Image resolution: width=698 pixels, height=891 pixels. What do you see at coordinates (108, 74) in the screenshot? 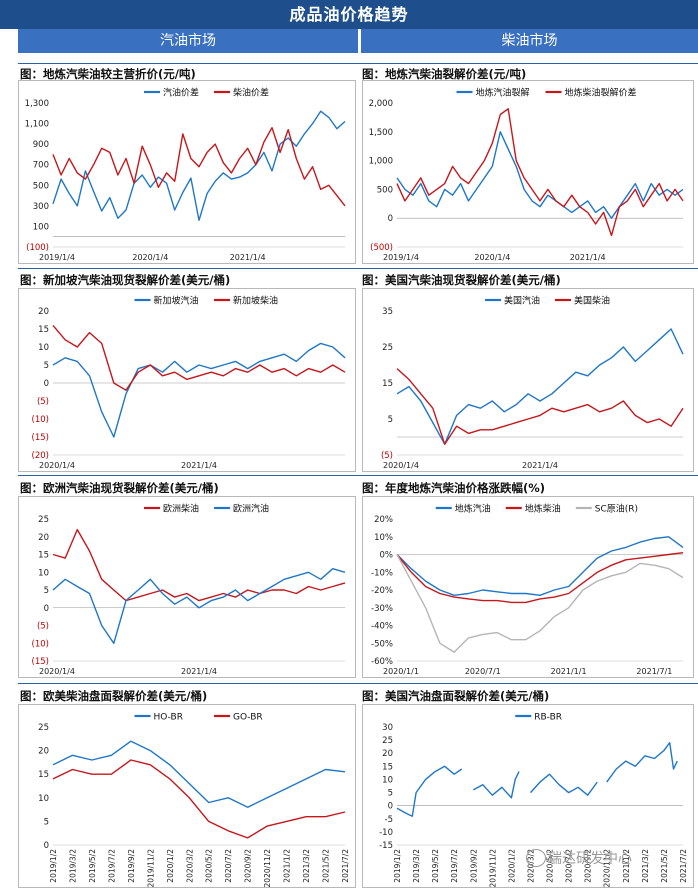
I see `chart-title-refinery-discount: 图：地炼汽柴油较主营折价(元/吨)` at bounding box center [108, 74].